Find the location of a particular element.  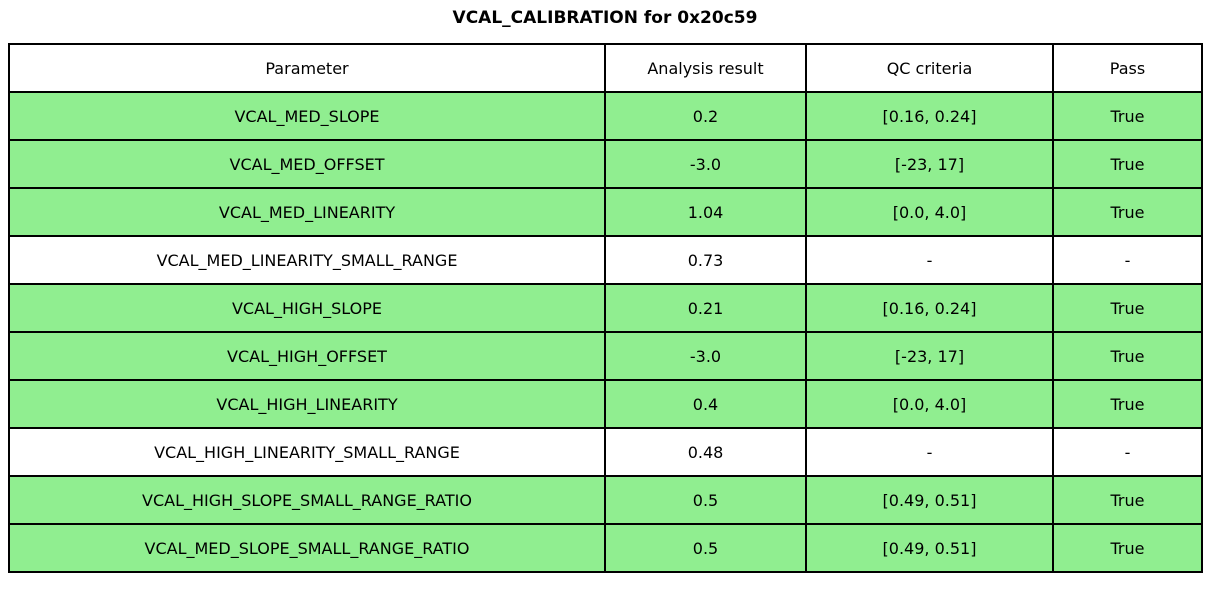

analysis-result-cell: 0.21 is located at coordinates (705, 308).